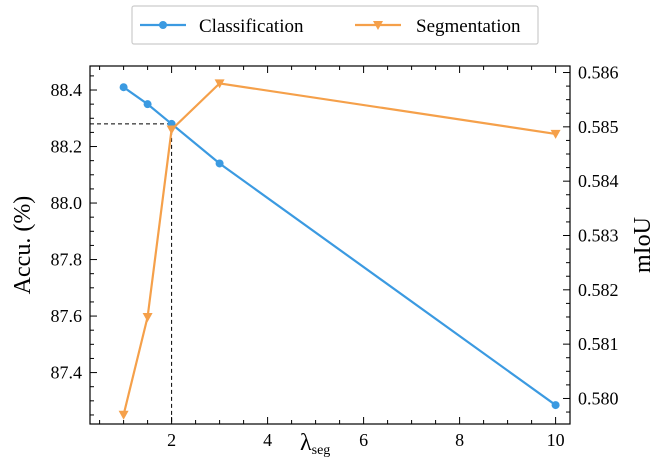 This screenshot has width=664, height=460. Describe the element at coordinates (598, 181) in the screenshot. I see `right-y-tick-label: 0.584` at that location.